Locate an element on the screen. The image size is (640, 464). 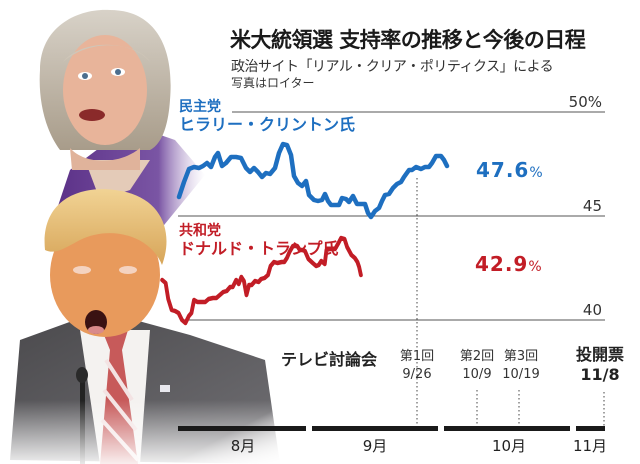
tv-debate-label: テレビ討論会 is located at coordinates (329, 359).